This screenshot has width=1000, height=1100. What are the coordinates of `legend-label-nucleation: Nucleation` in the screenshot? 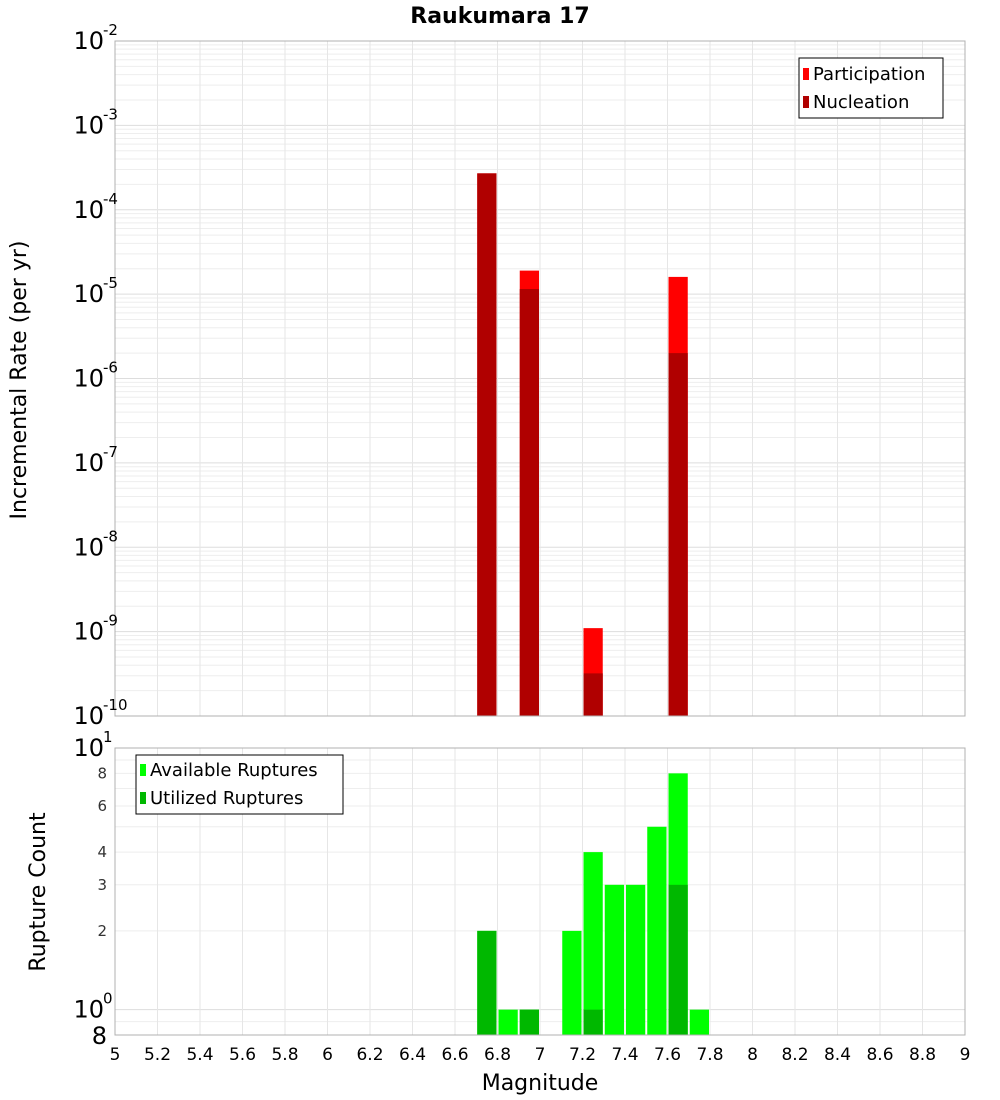 It's located at (861, 102).